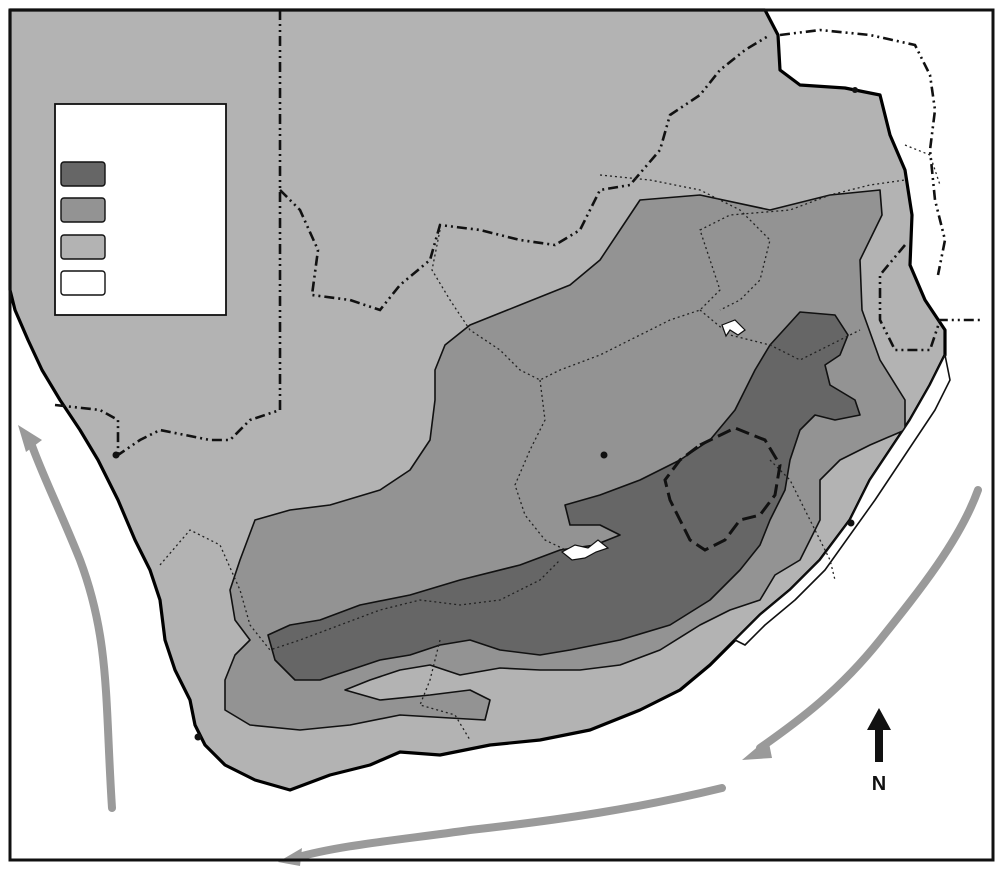  Describe the element at coordinates (83, 210) in the screenshot. I see `legend-swatch-mid` at that location.